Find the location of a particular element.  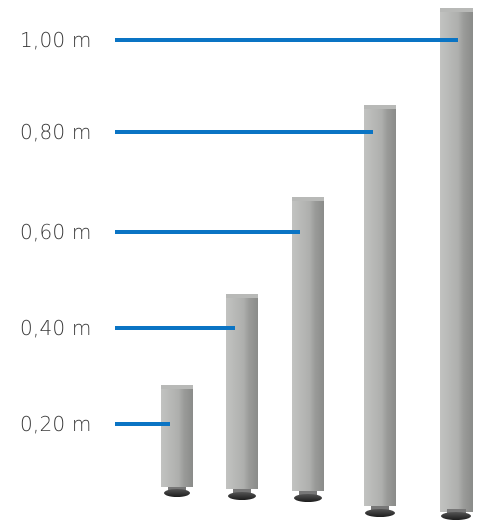

height-label-20: 0,20 m is located at coordinates (56, 424).